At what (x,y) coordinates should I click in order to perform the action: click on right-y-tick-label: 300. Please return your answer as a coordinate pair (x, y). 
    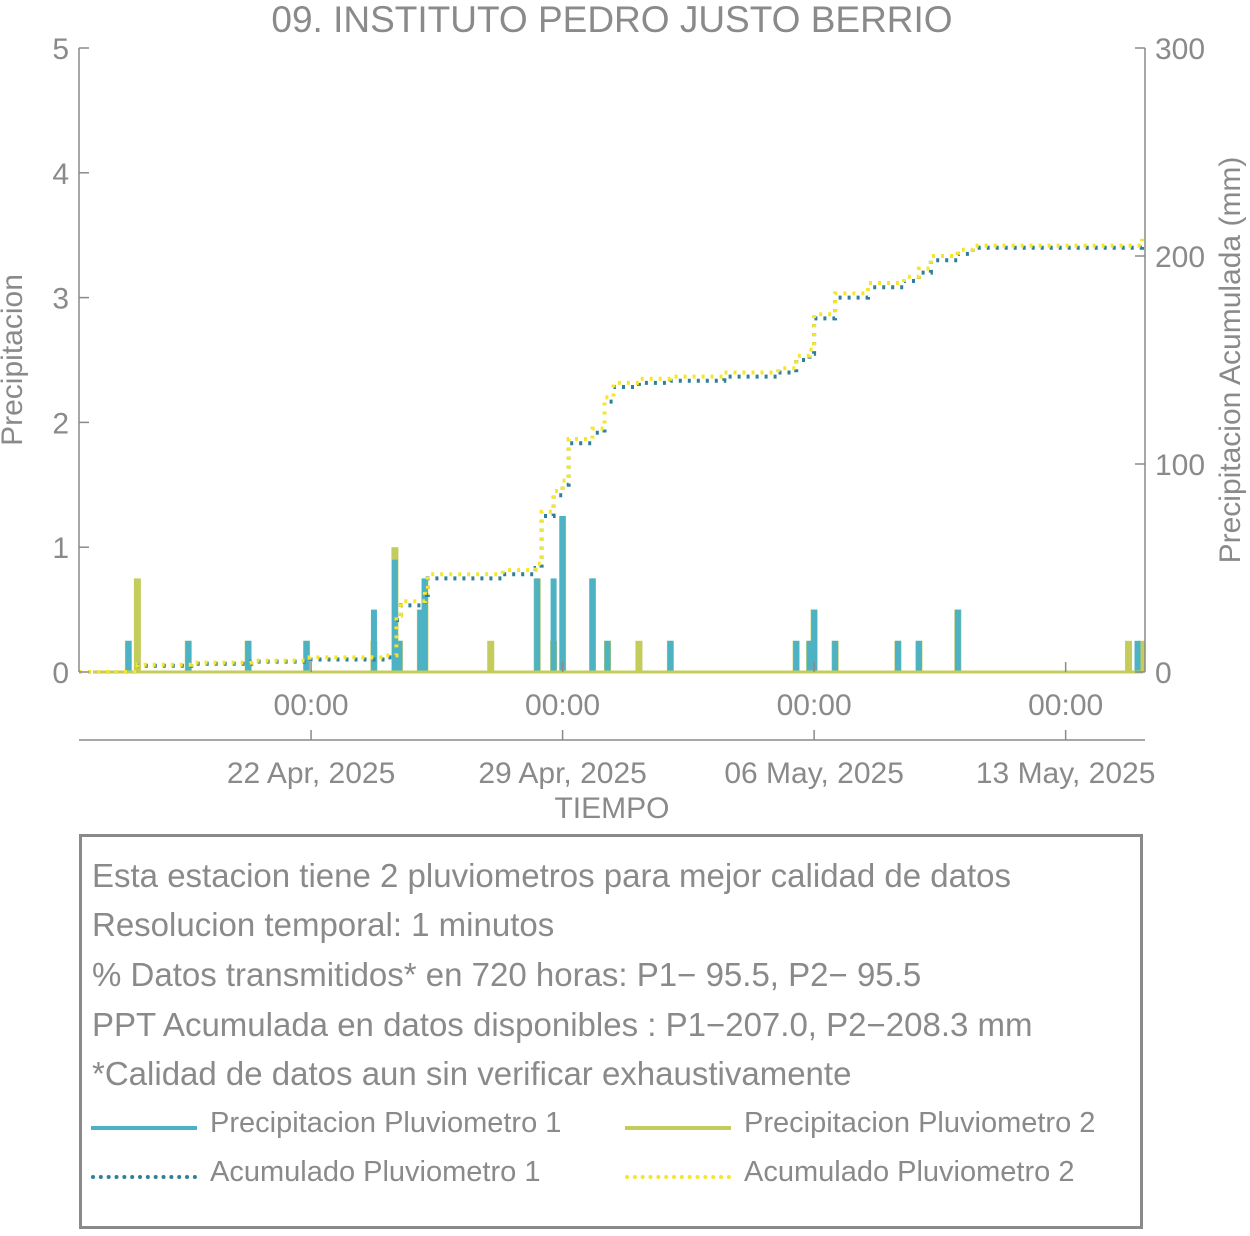
    Looking at the image, I should click on (1180, 49).